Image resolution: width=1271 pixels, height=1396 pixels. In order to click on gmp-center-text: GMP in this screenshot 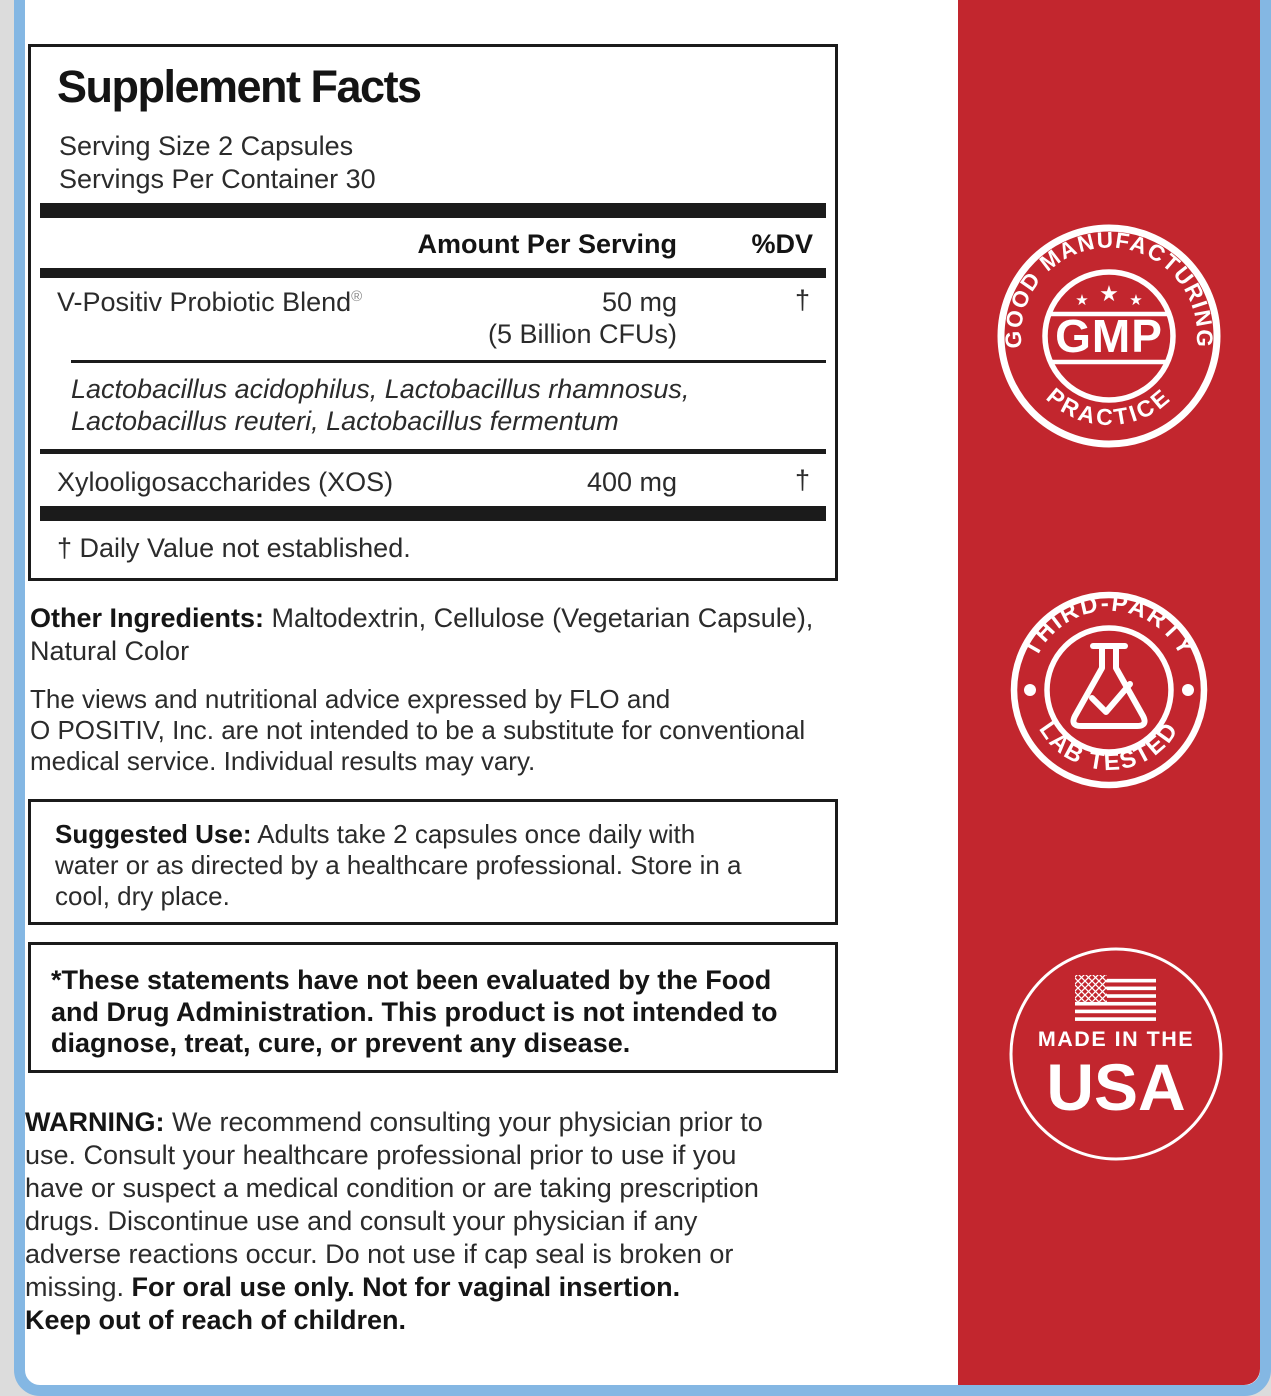, I will do `click(1109, 336)`.